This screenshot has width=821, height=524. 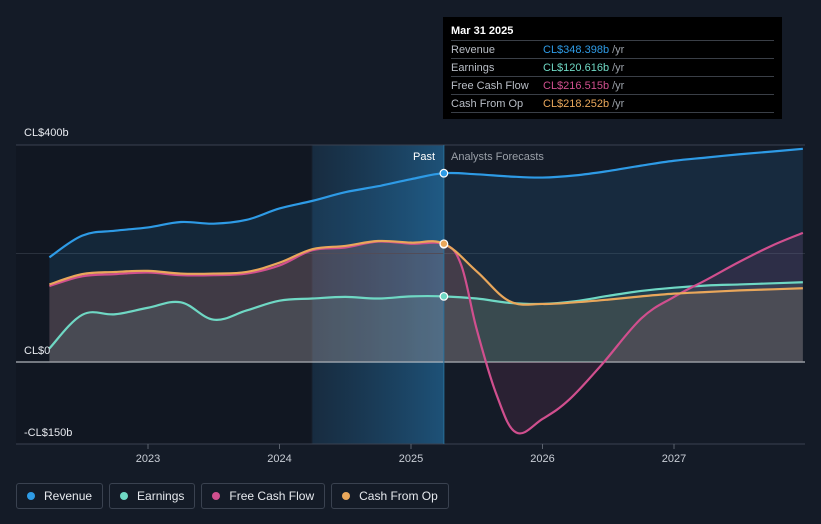 I want to click on legend-label: Revenue, so click(x=68, y=496).